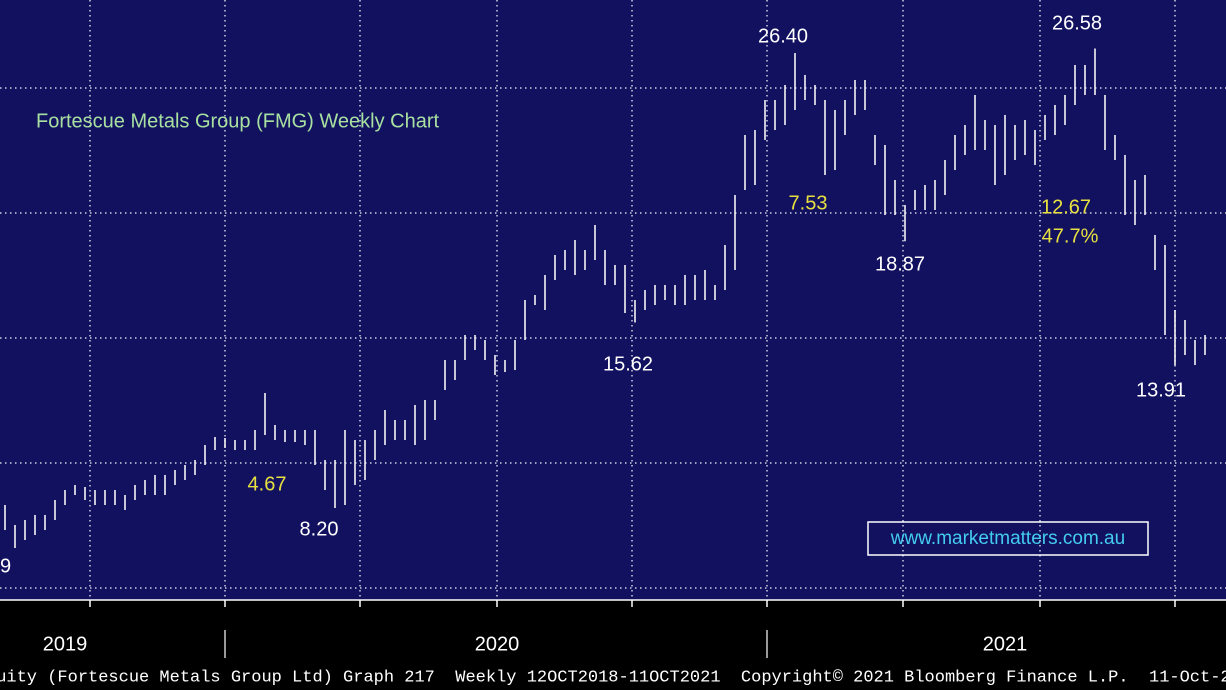  I want to click on axis-band, so click(613, 645).